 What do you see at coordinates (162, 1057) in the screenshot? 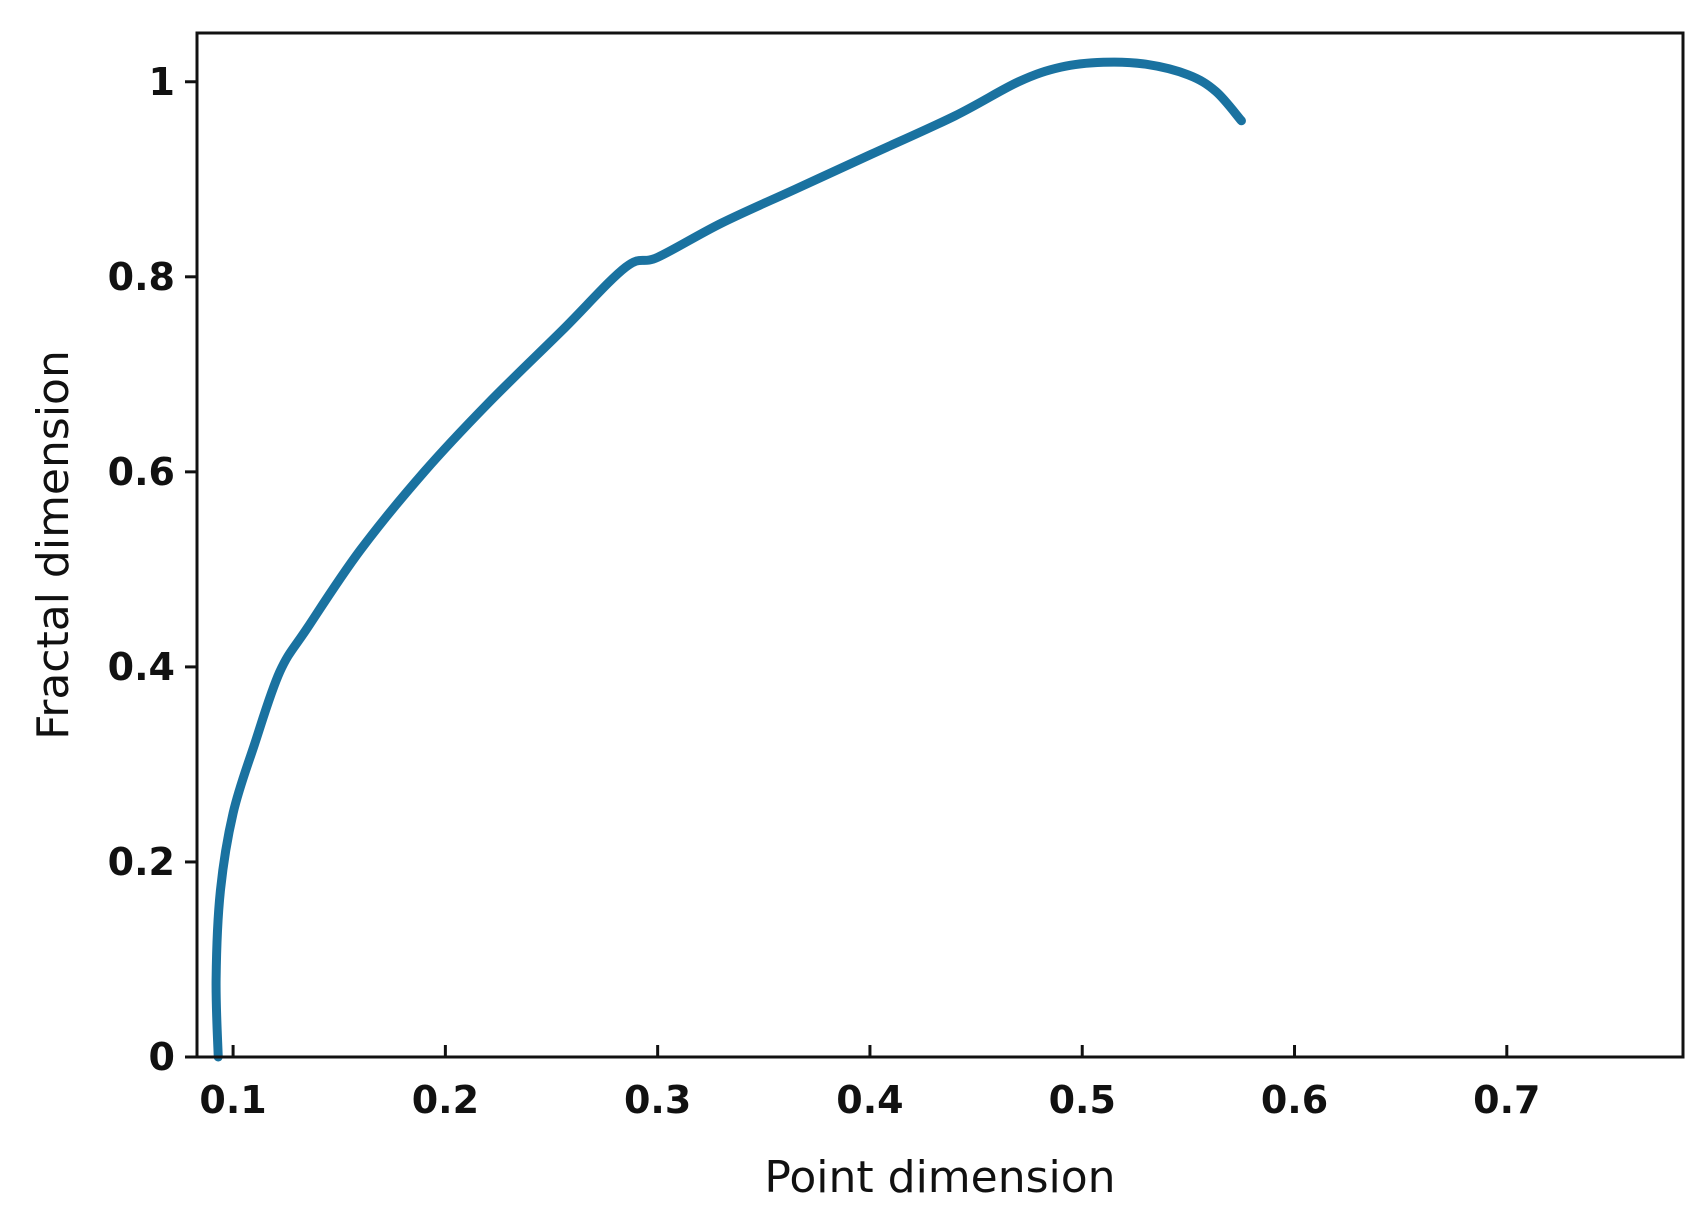
I see `y-tick-label: 0` at bounding box center [162, 1057].